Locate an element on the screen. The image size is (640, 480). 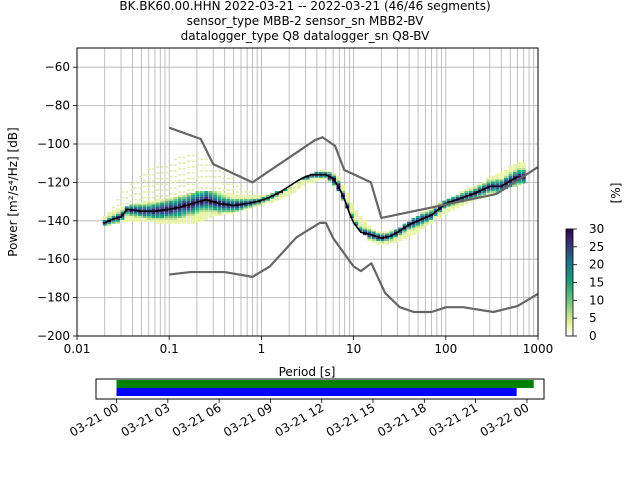
x-tick-label: 1000 is located at coordinates (538, 349).